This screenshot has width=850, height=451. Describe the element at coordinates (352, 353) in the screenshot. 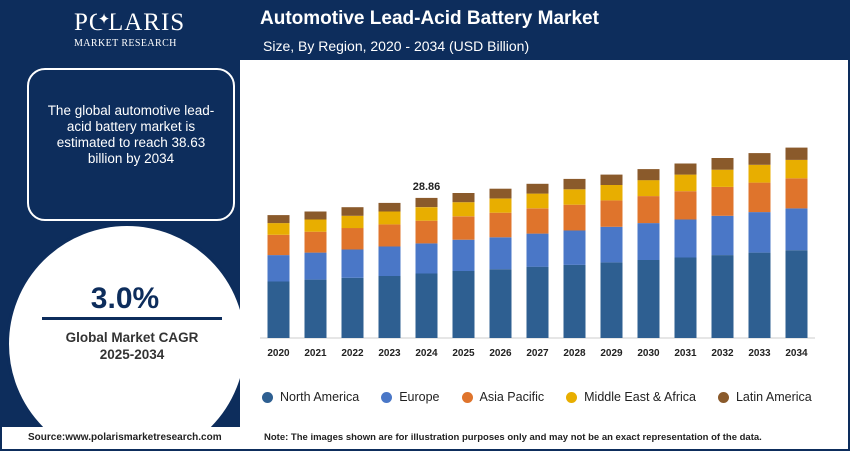

I see `x-tick-label-2022: 2022` at that location.